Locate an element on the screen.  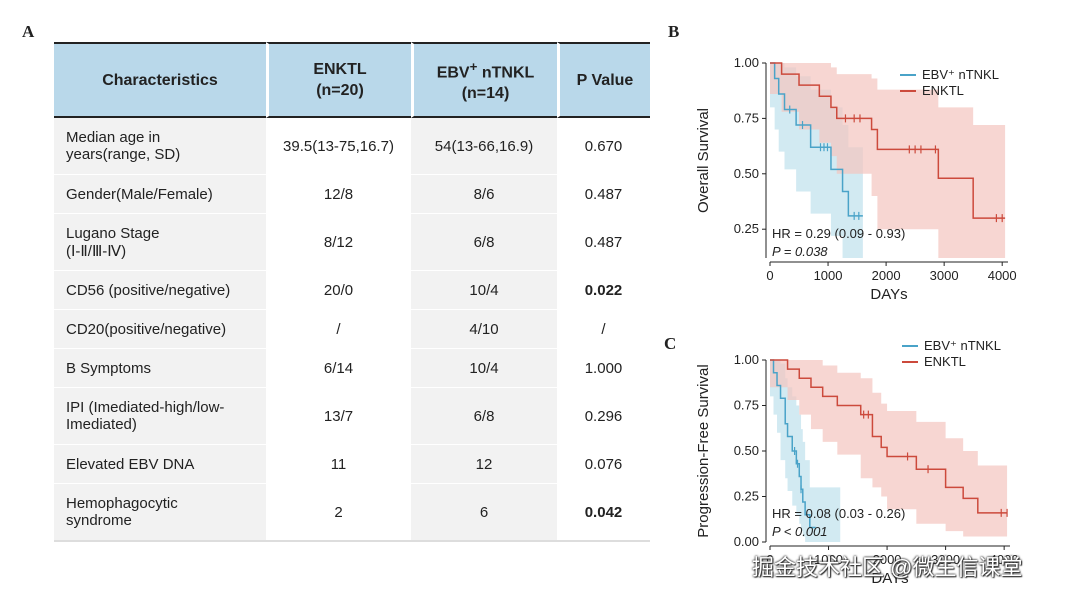
table-row: Gender(Male/Female) 12/8 8/6 0.487 is located at coordinates (352, 194).